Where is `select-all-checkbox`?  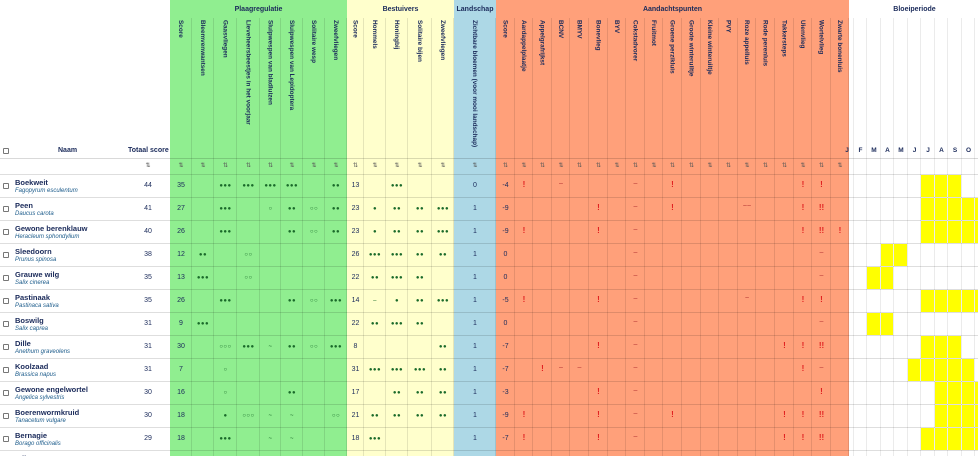
select-all-checkbox is located at coordinates (6, 151).